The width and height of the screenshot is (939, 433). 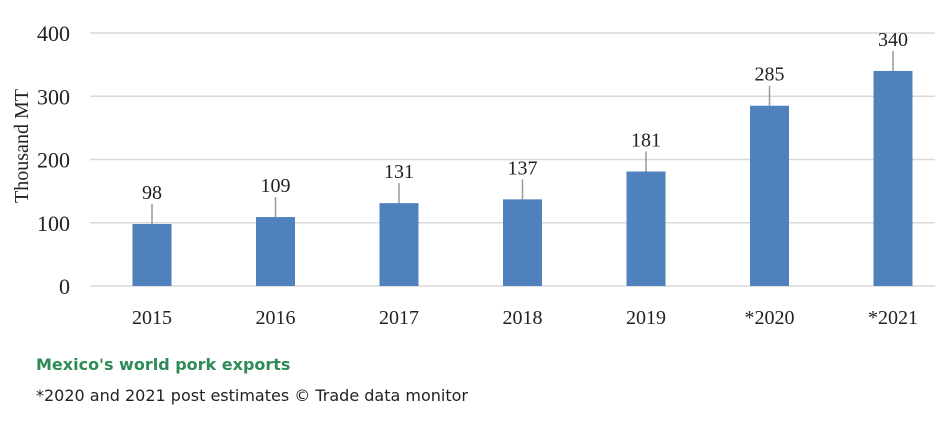 What do you see at coordinates (399, 172) in the screenshot?
I see `data-label: 131` at bounding box center [399, 172].